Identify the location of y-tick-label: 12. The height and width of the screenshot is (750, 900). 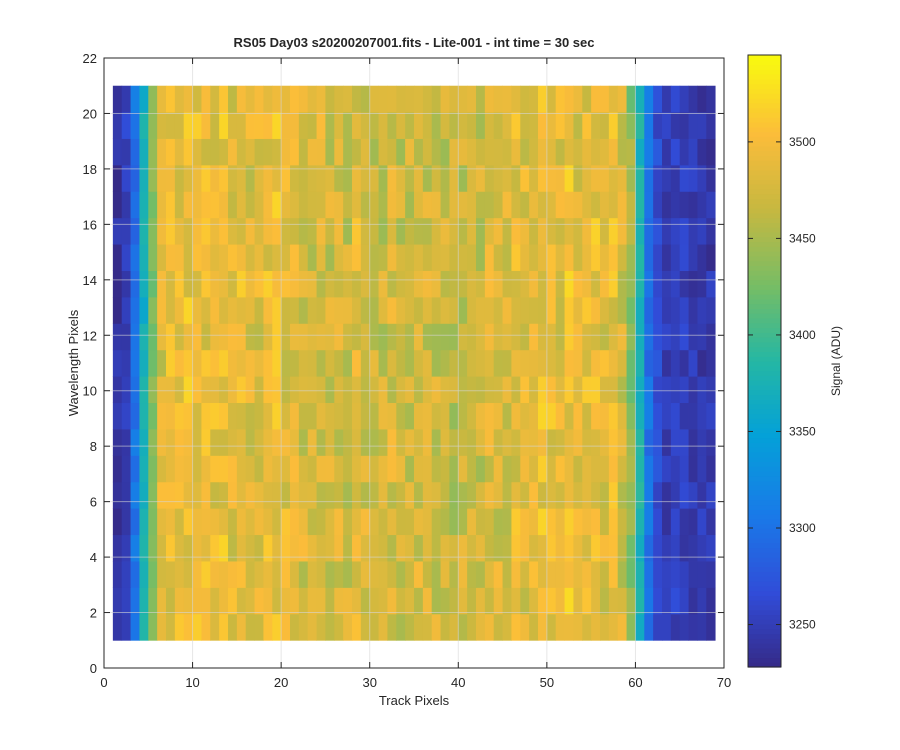
(90, 335).